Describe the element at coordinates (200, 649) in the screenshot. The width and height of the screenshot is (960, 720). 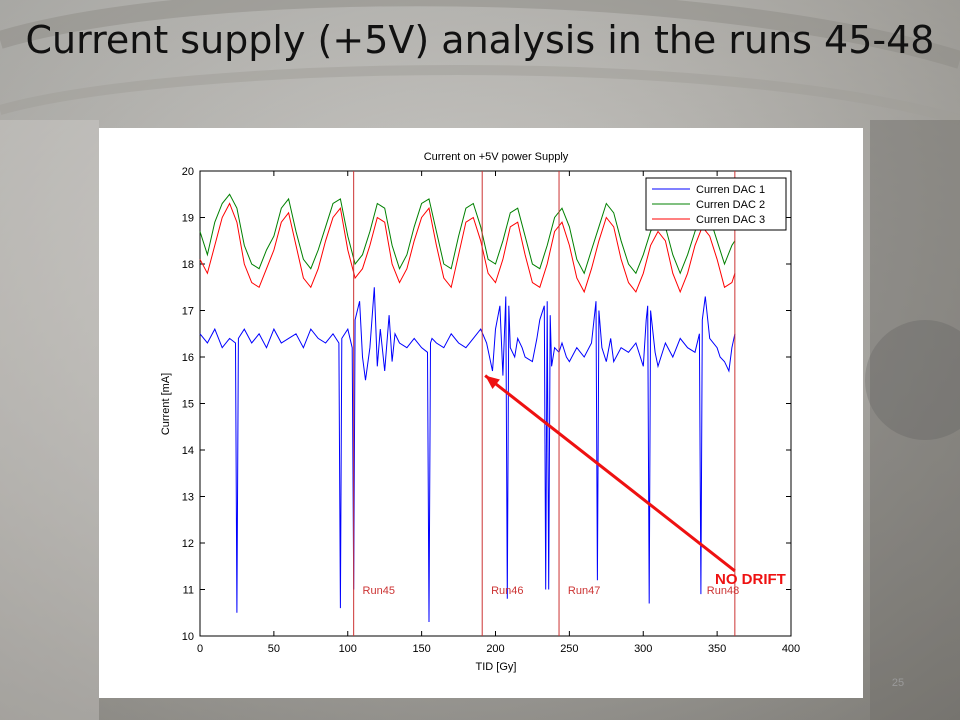
I see `x-tick-label: 0` at that location.